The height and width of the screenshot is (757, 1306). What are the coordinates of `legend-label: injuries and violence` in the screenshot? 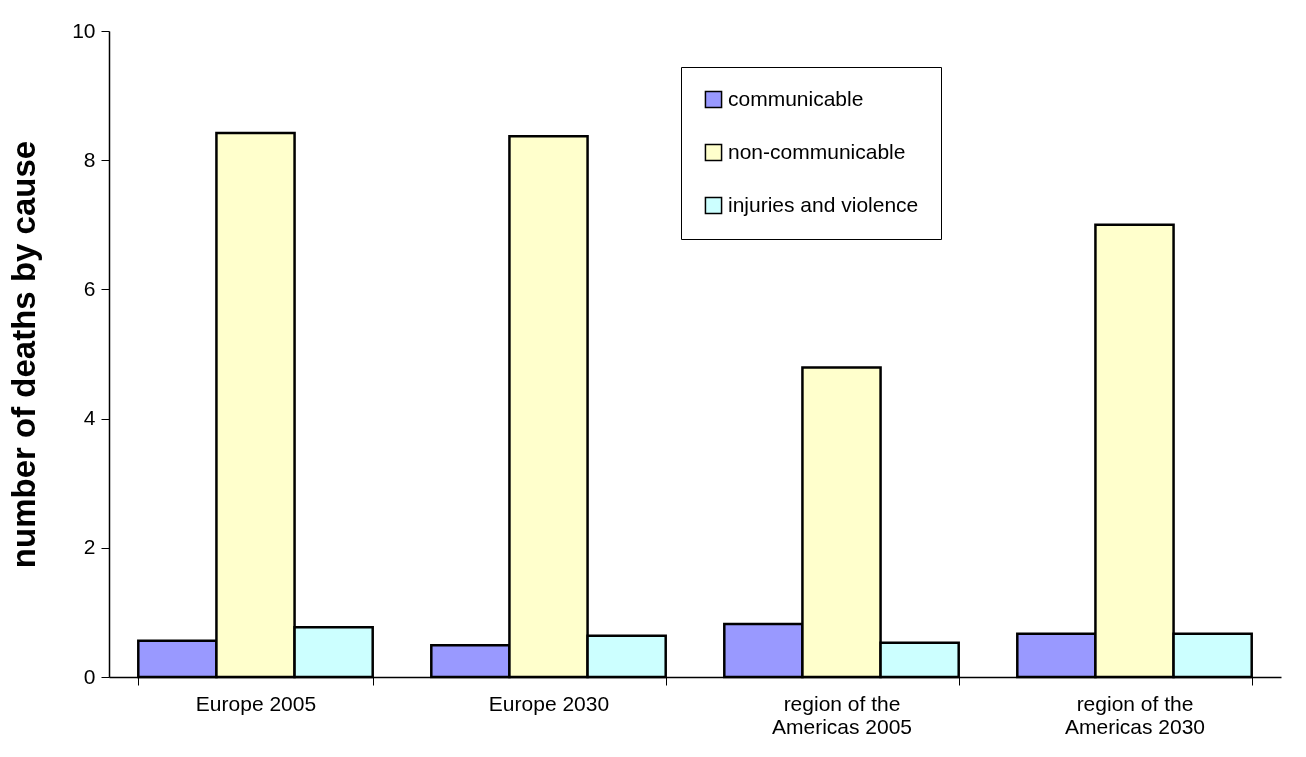 It's located at (823, 204).